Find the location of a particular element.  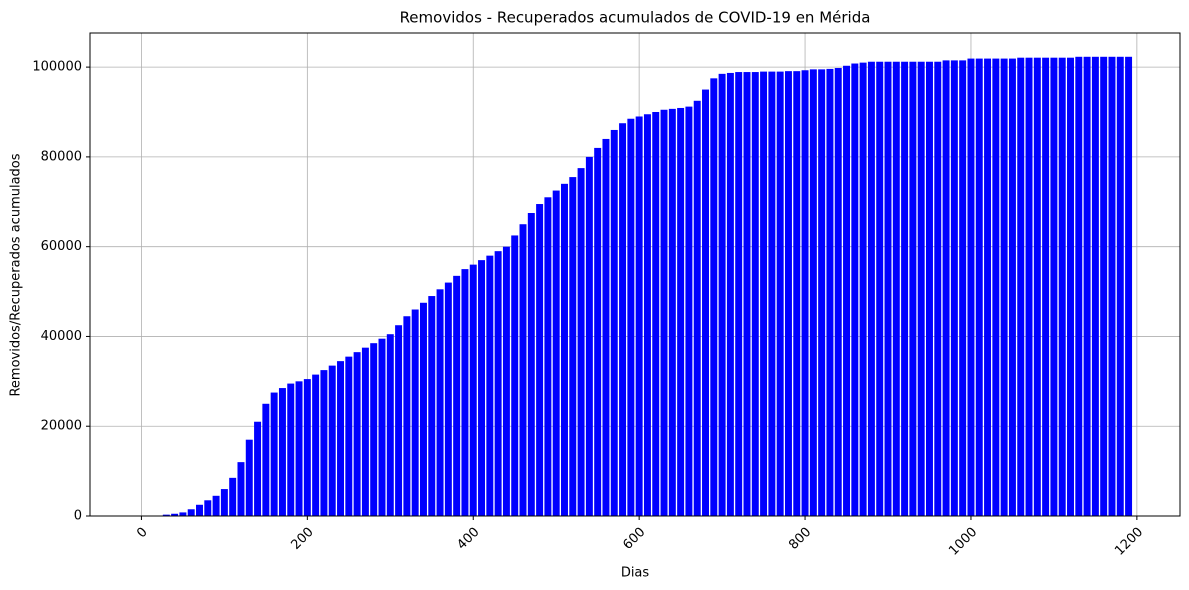

x-tick-label: 200 is located at coordinates (302, 539).